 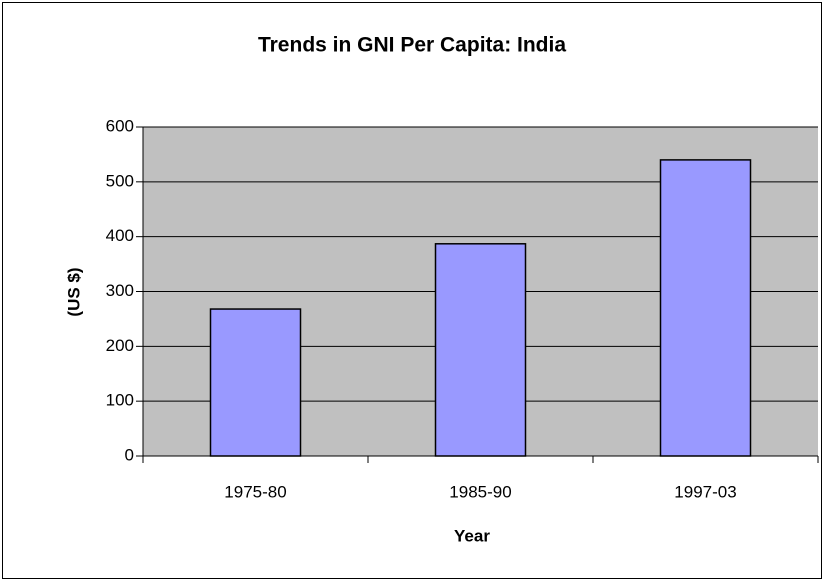 What do you see at coordinates (120, 235) in the screenshot?
I see `y-tick-label: 400` at bounding box center [120, 235].